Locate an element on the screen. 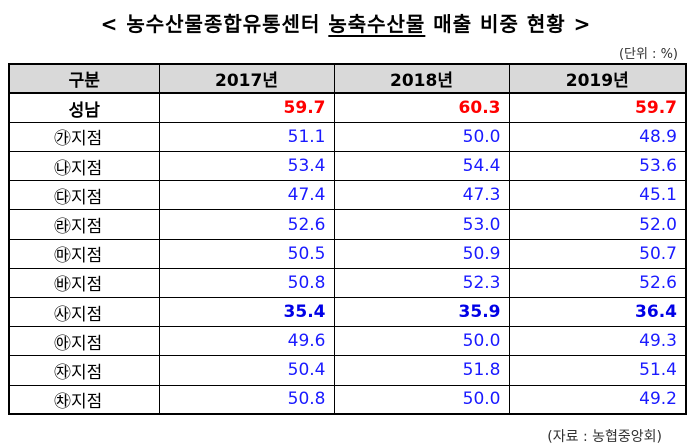  row-label: 성남 is located at coordinates (84, 107).